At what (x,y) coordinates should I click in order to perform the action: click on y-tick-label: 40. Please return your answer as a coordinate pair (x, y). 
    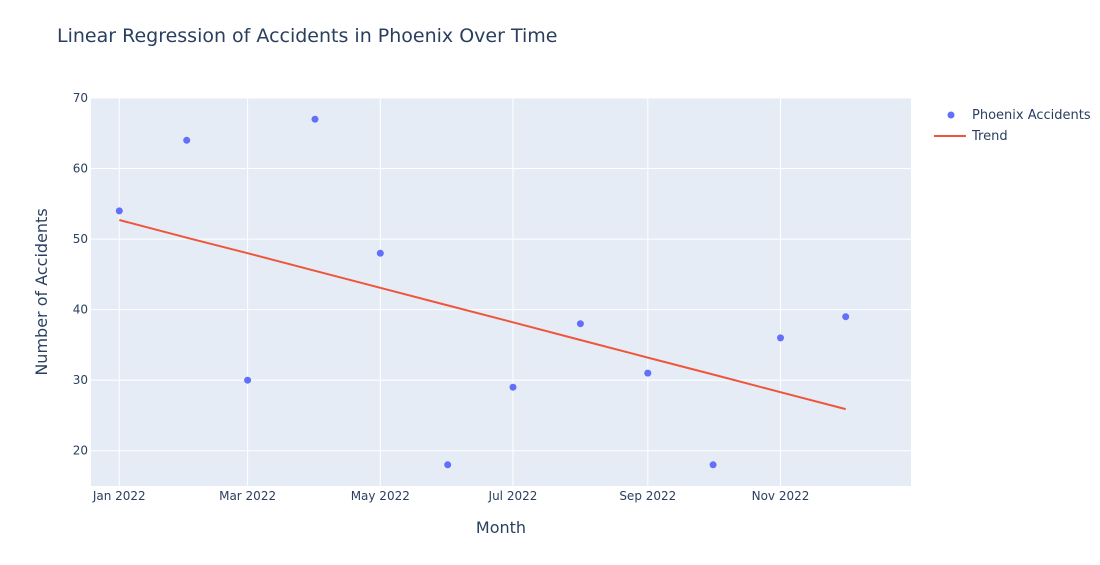
    Looking at the image, I should click on (80, 310).